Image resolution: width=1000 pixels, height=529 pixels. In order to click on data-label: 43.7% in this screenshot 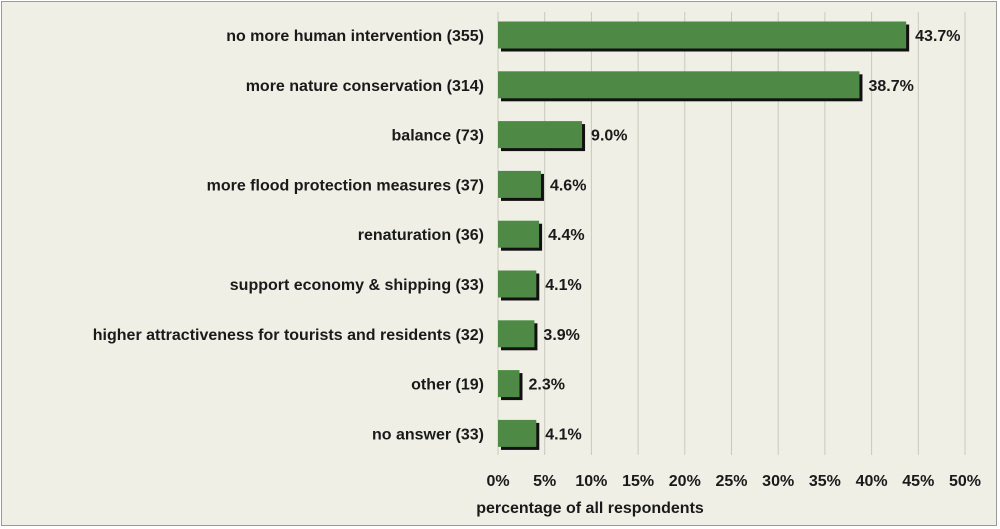, I will do `click(937, 36)`.